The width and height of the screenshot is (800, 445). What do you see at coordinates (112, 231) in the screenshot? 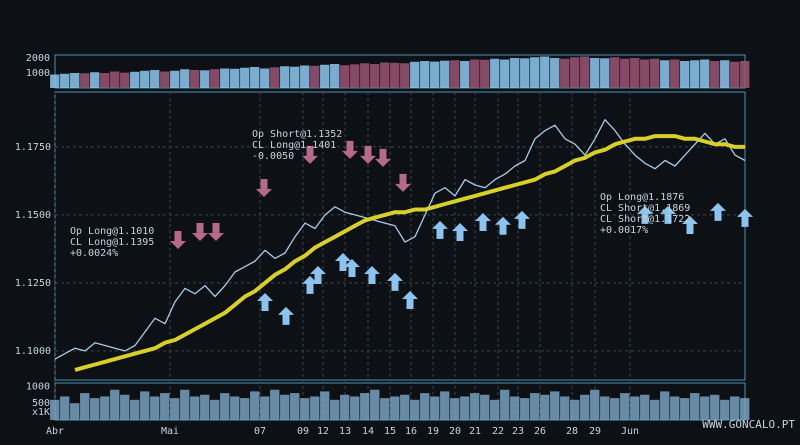
I see `annotation-text: Op Long@1.1010` at bounding box center [112, 231].